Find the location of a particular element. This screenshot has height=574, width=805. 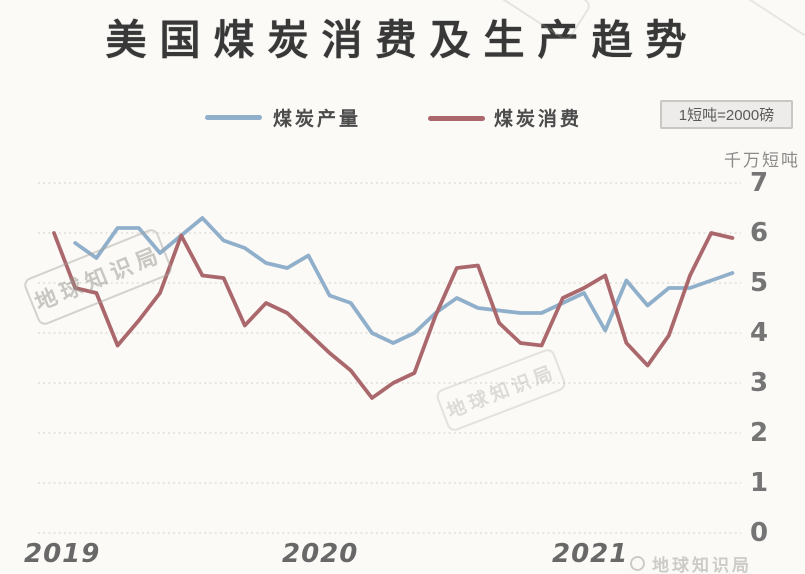

y-tick: 2 is located at coordinates (759, 433).